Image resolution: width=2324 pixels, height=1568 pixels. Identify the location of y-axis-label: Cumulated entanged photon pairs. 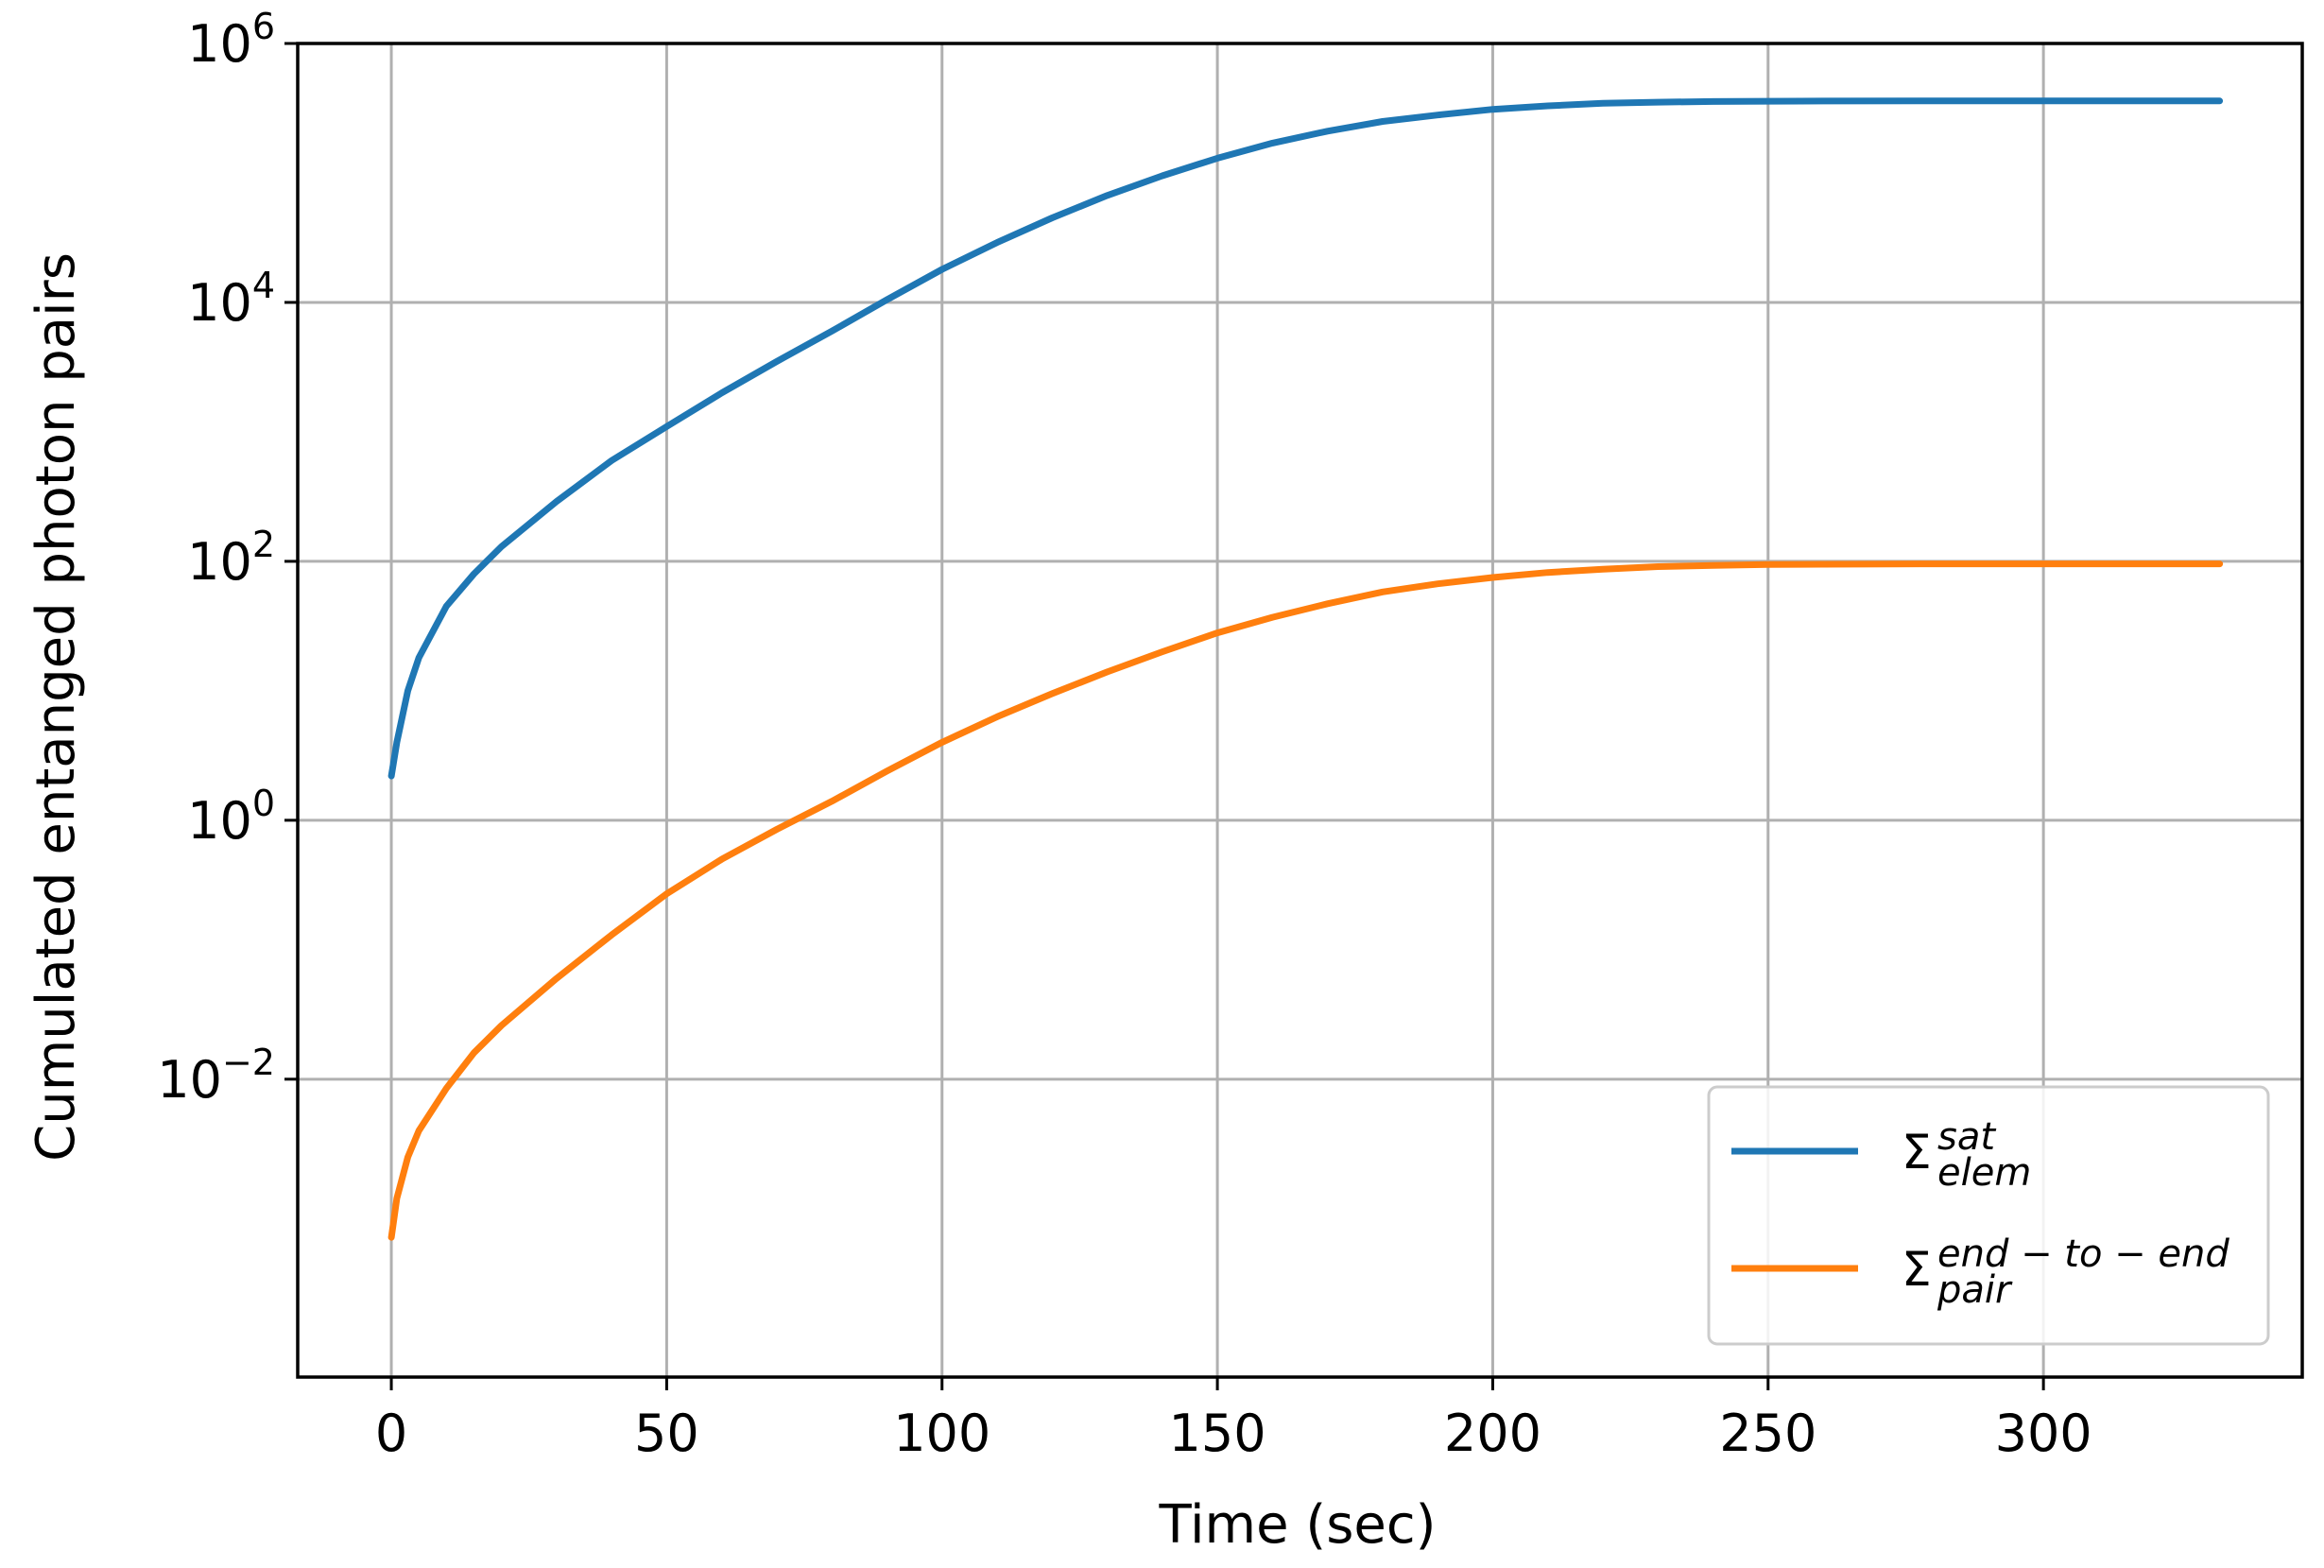
(57, 707).